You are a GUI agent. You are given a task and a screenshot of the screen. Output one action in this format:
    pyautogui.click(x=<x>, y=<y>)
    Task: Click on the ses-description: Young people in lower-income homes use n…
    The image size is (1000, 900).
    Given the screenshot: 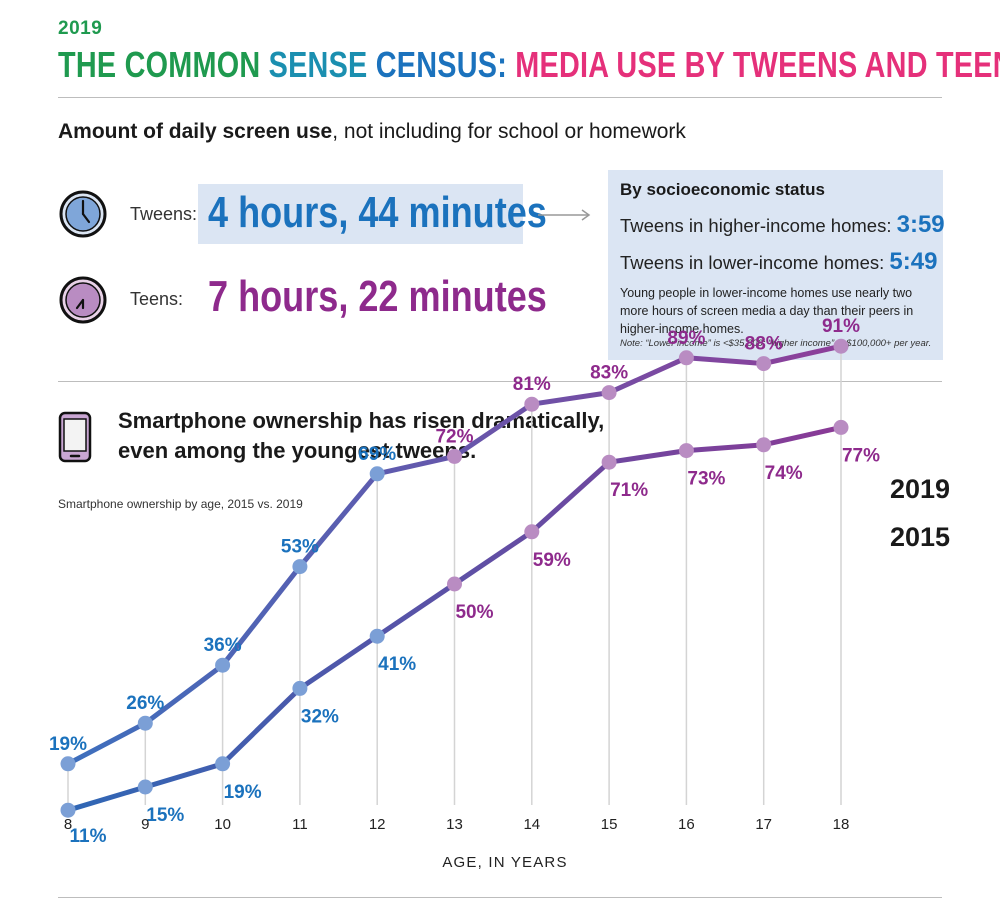 What is the action you would take?
    pyautogui.click(x=767, y=311)
    